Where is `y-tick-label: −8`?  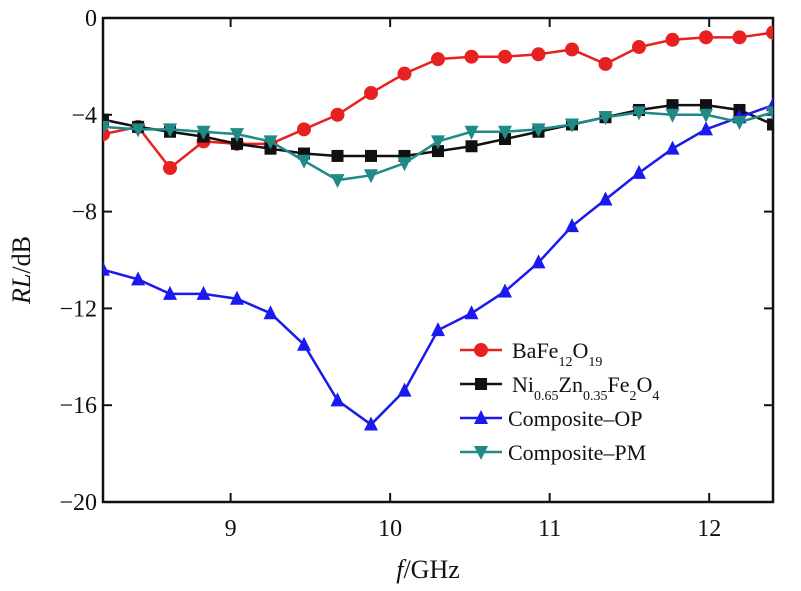
y-tick-label: −8 is located at coordinates (84, 213).